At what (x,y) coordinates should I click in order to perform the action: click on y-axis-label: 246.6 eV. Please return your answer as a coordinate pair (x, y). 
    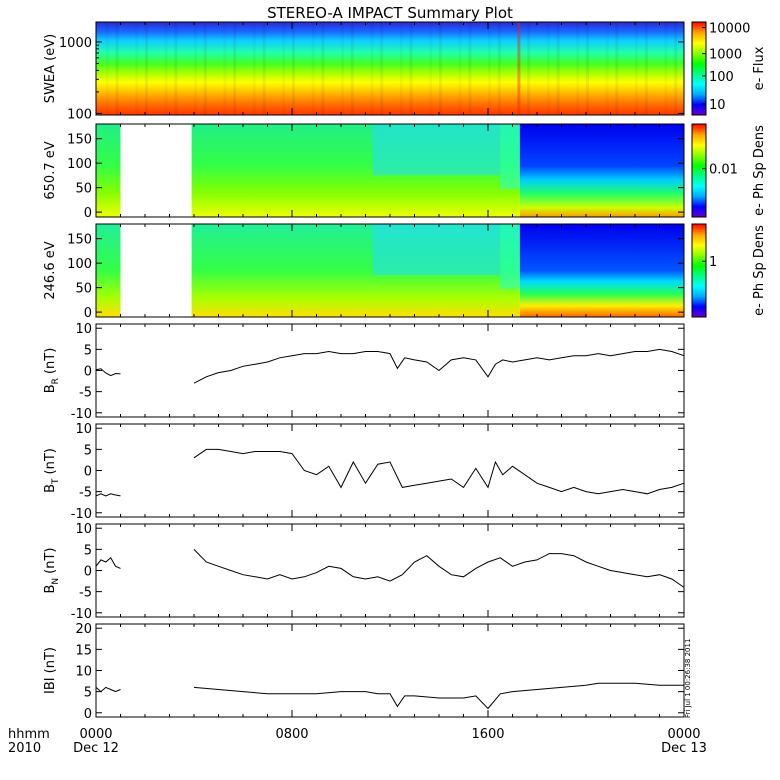
    Looking at the image, I should click on (50, 270).